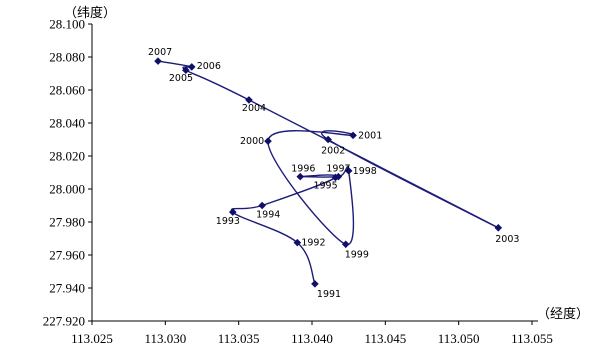  What do you see at coordinates (92, 338) in the screenshot?
I see `x-tick-label: 113.025` at bounding box center [92, 338].